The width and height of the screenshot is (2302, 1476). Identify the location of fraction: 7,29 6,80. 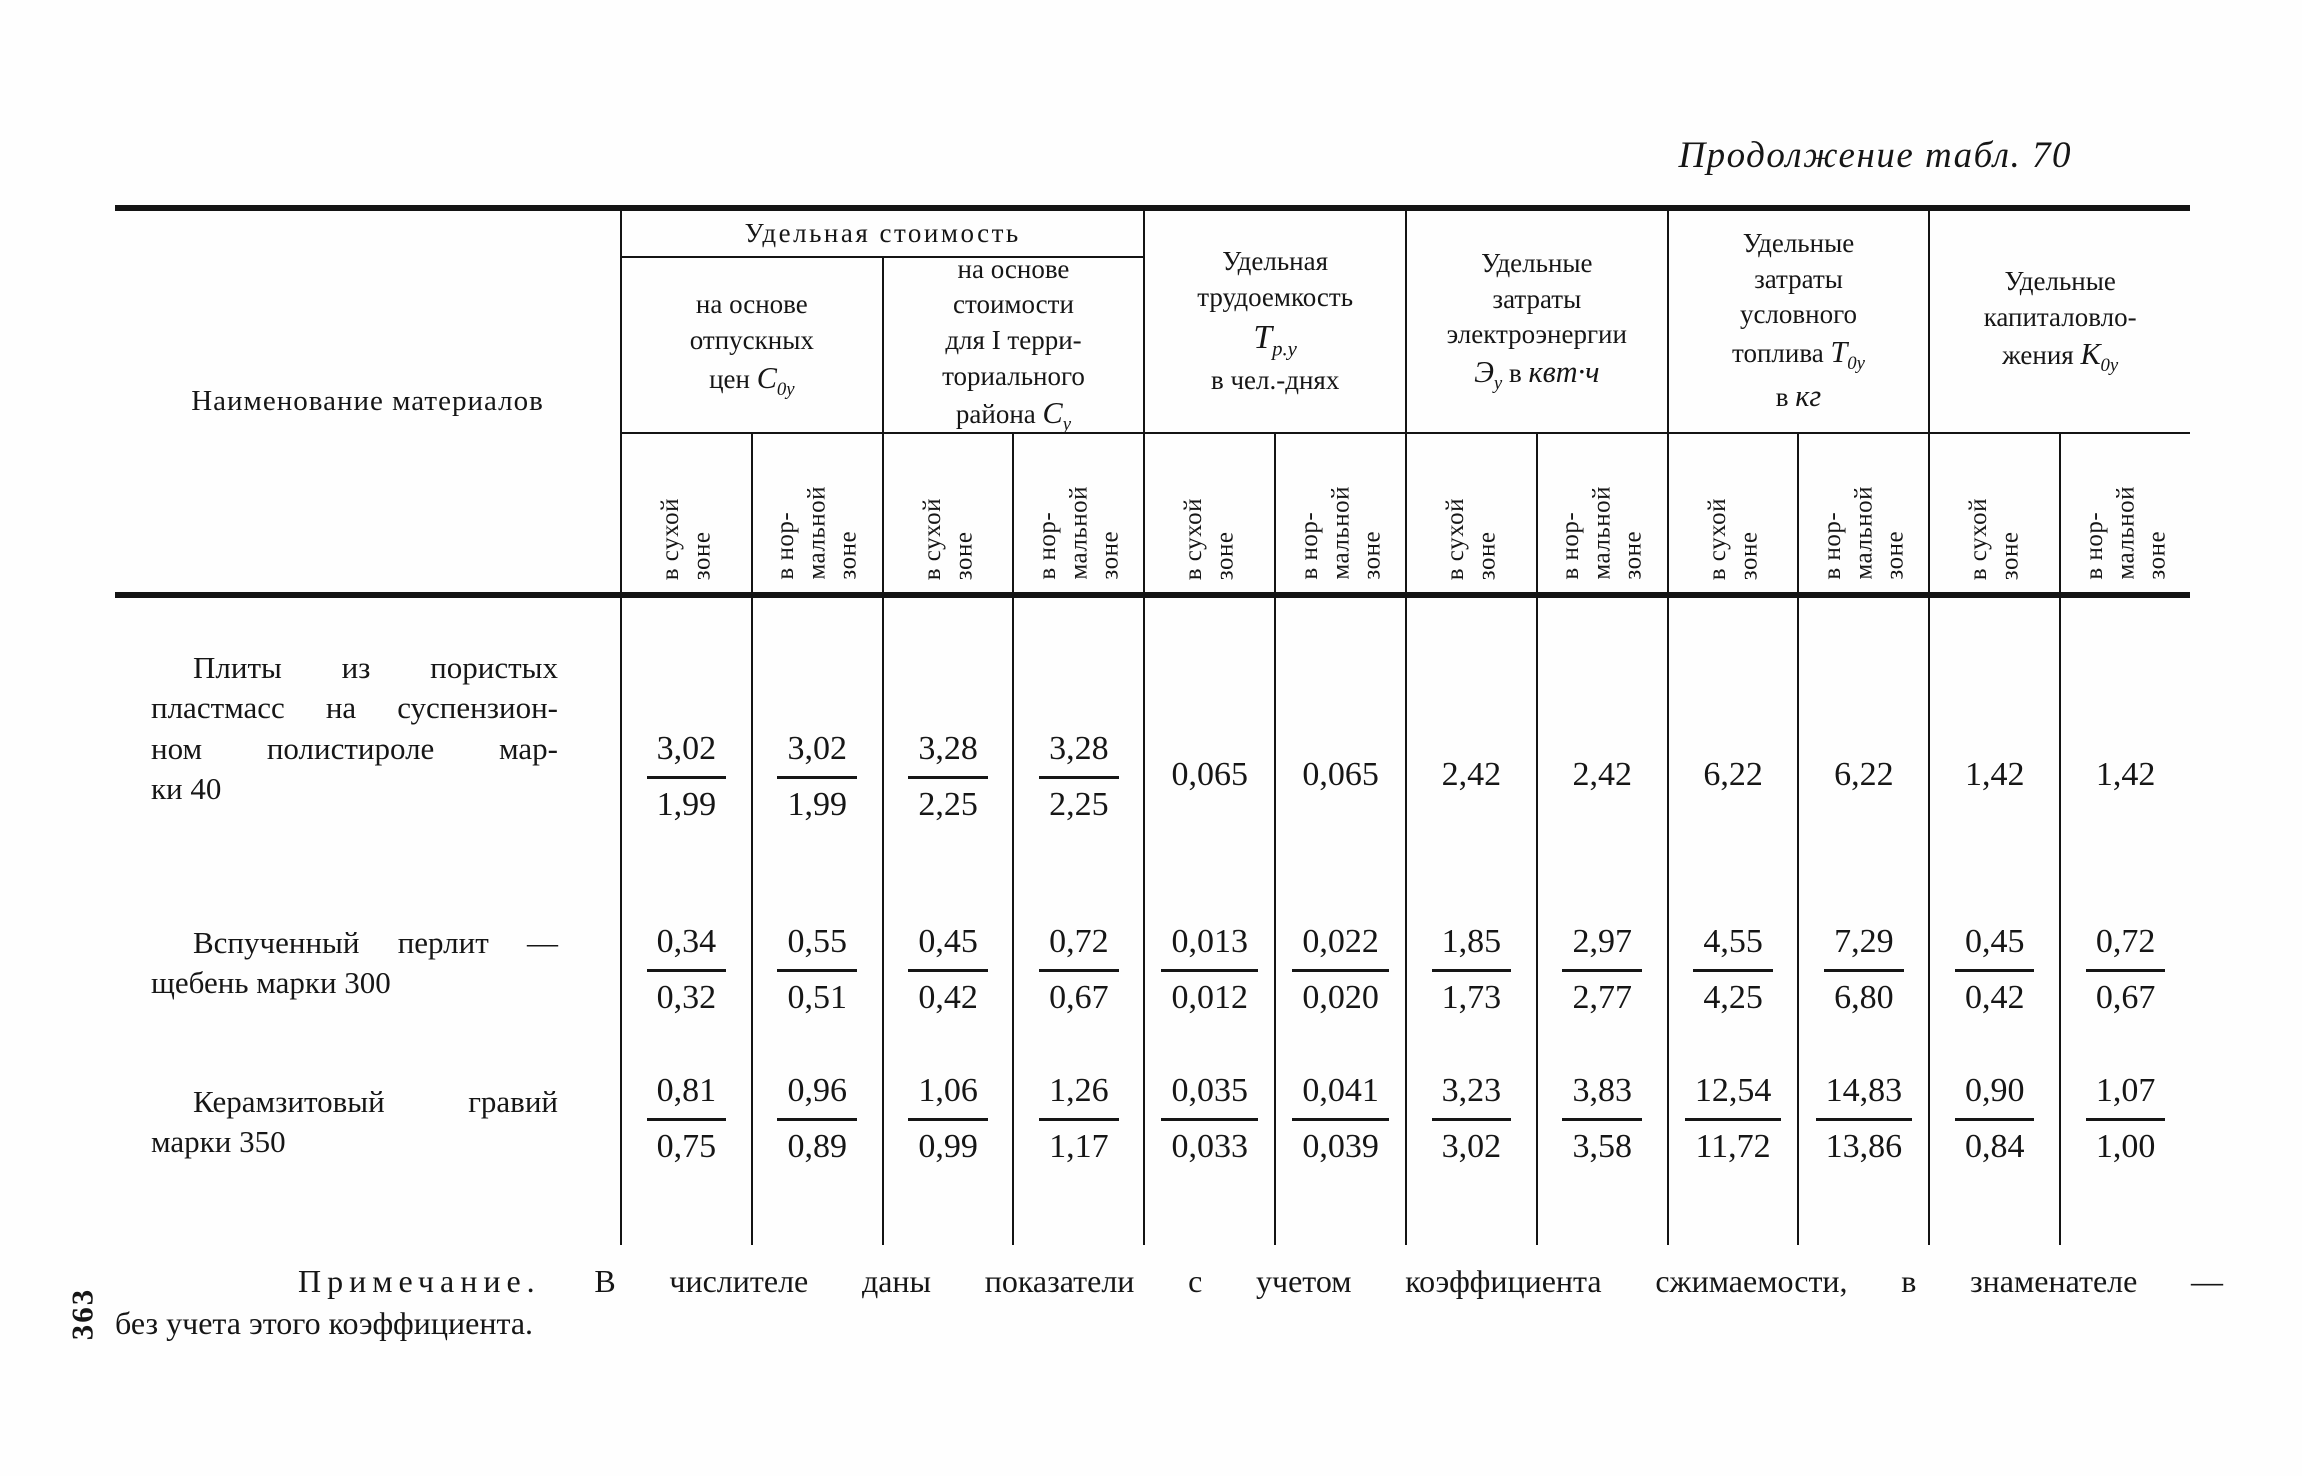
(1864, 970).